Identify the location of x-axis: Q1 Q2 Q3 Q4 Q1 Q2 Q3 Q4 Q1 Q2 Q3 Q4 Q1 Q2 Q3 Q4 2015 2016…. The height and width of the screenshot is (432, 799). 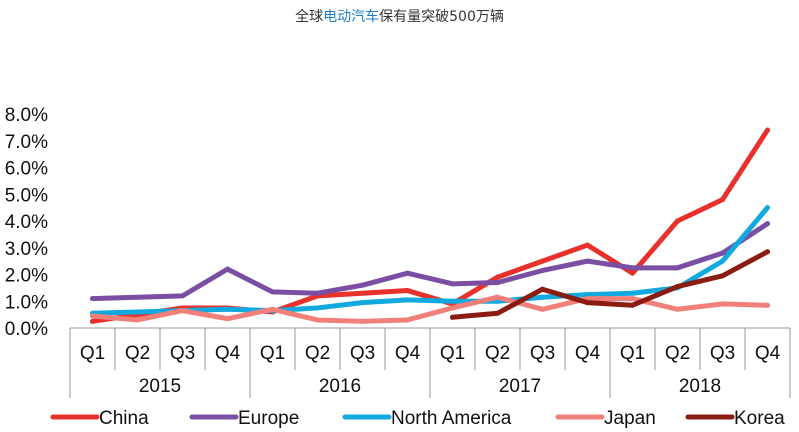
(430, 362).